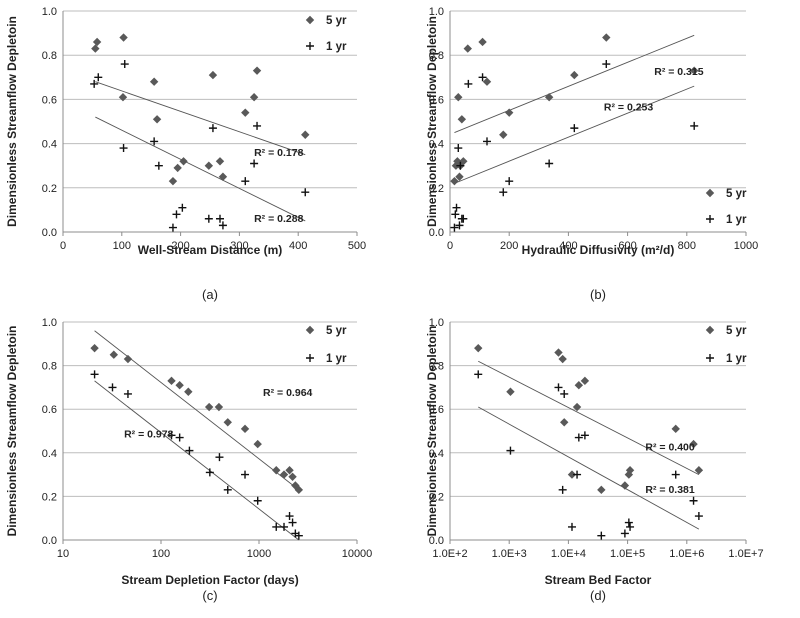  What do you see at coordinates (436, 454) in the screenshot?
I see `chart-4-y-tick-label: 0.4` at bounding box center [436, 454].